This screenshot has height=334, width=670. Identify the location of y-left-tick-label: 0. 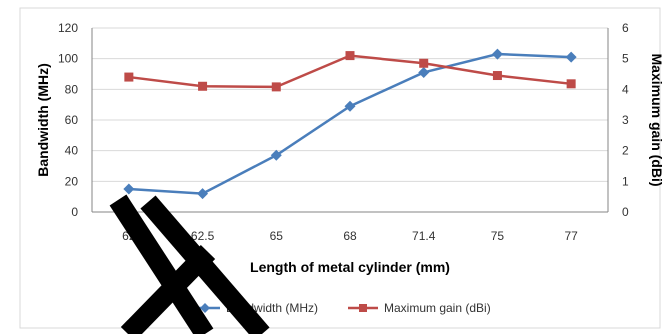
(74, 212).